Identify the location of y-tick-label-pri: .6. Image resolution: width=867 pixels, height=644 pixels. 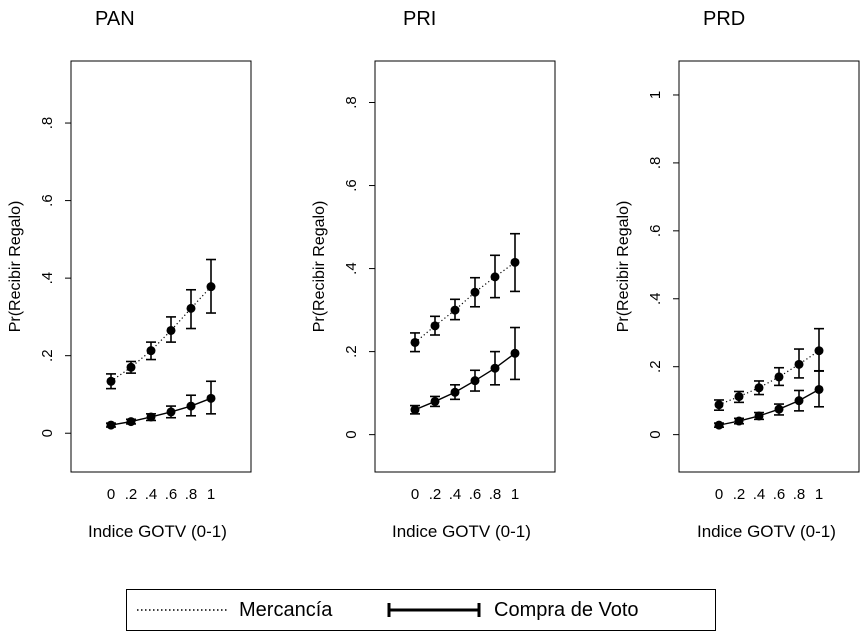
(351, 185).